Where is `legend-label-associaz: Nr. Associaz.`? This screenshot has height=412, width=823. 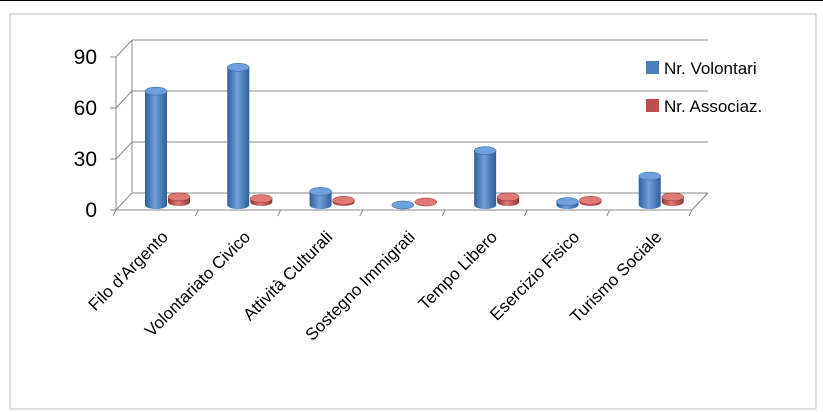 legend-label-associaz: Nr. Associaz. is located at coordinates (713, 106).